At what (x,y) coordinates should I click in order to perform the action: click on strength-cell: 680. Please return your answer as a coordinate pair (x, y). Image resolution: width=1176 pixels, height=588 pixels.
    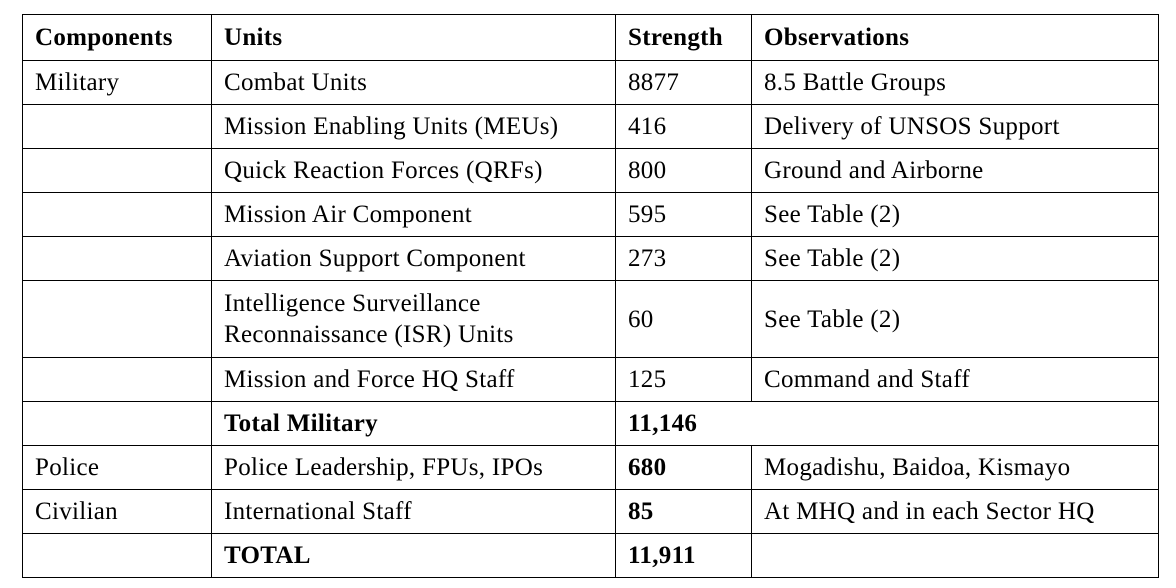
    Looking at the image, I should click on (683, 467).